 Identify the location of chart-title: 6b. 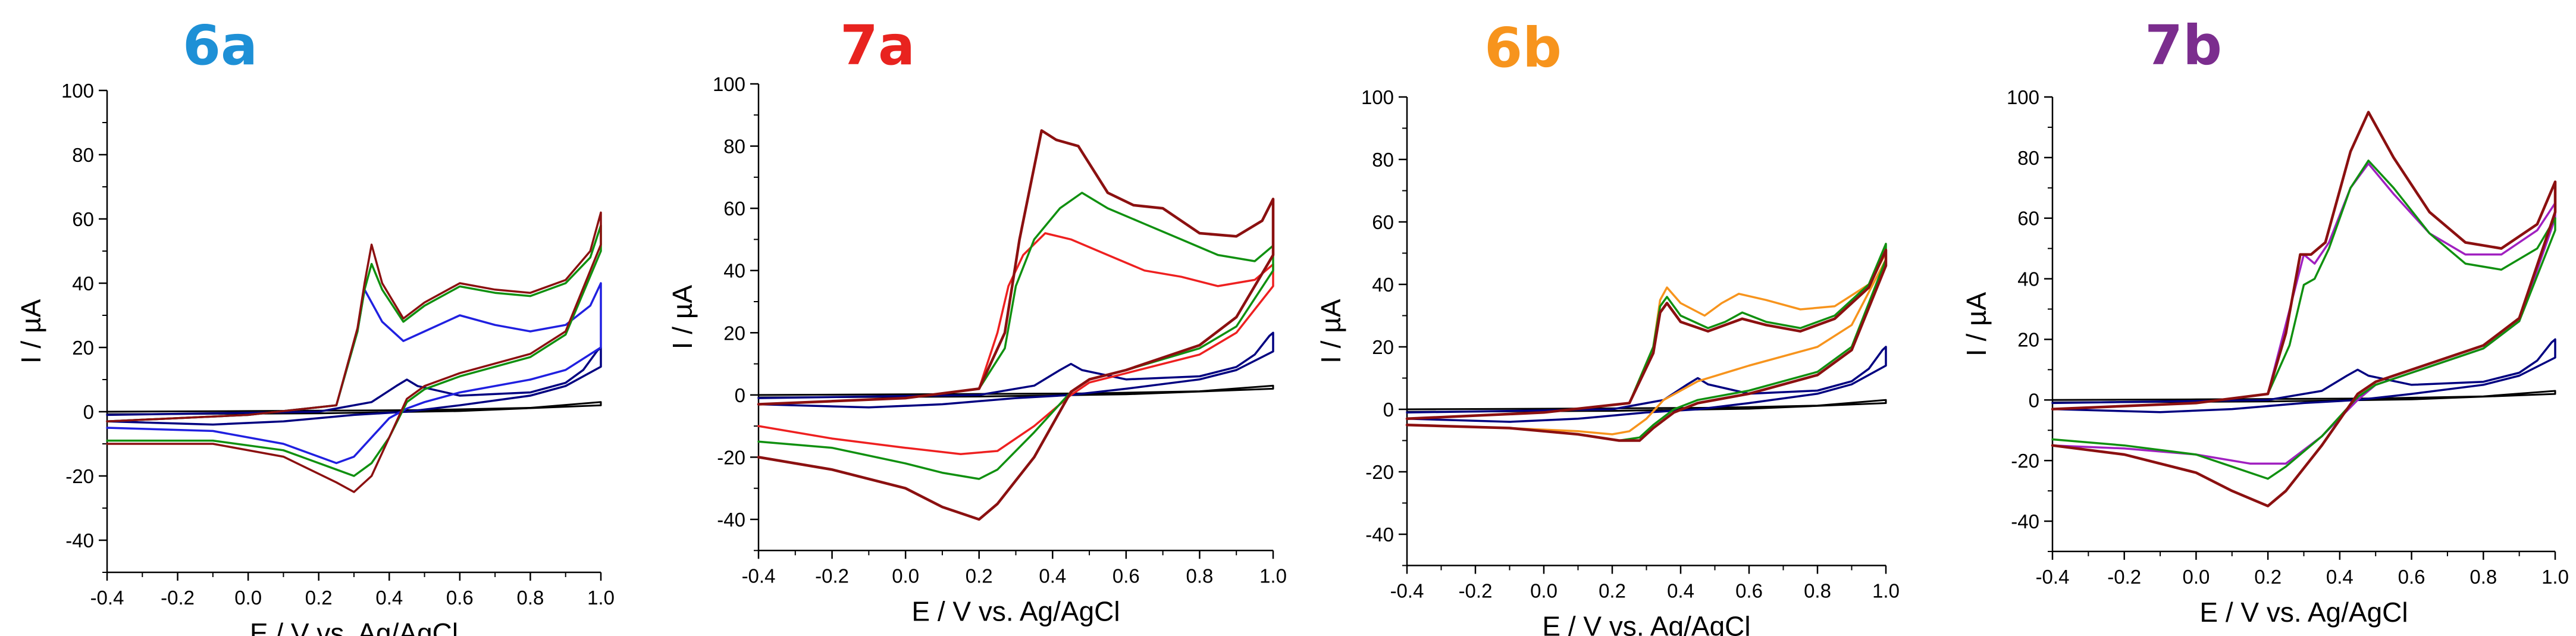
(1523, 48).